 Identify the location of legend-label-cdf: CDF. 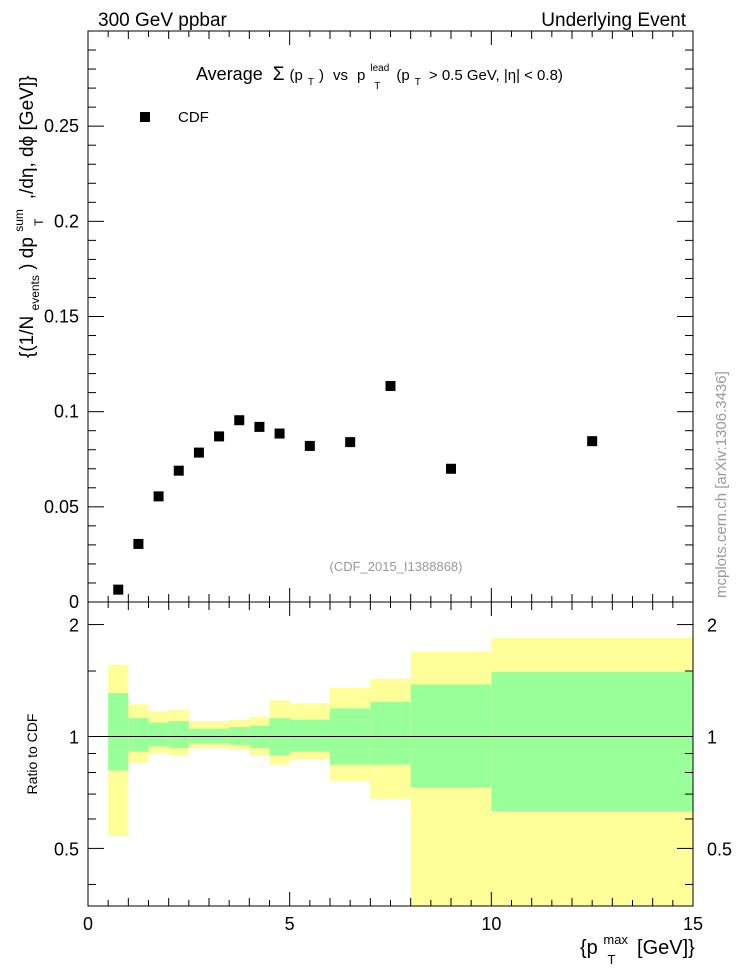
(193, 117).